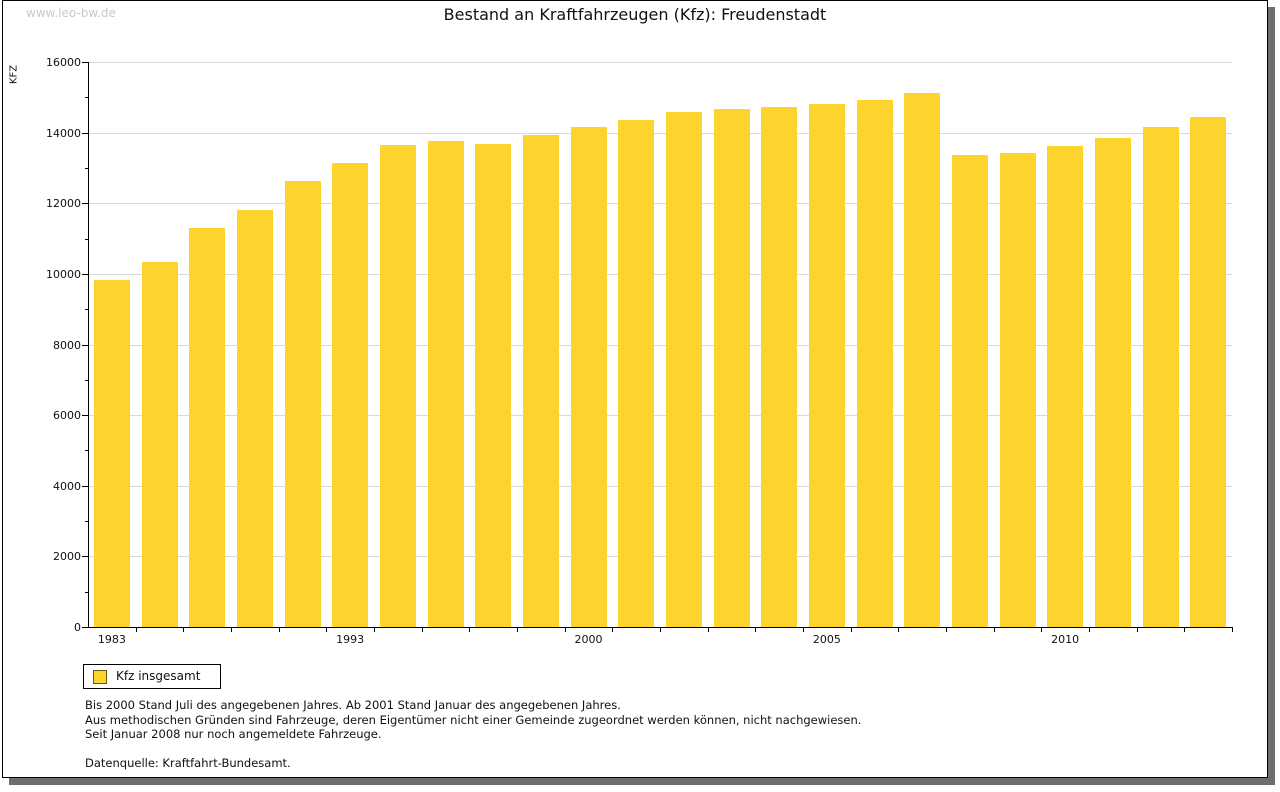 This screenshot has height=792, width=1280. I want to click on bar-1999, so click(540, 380).